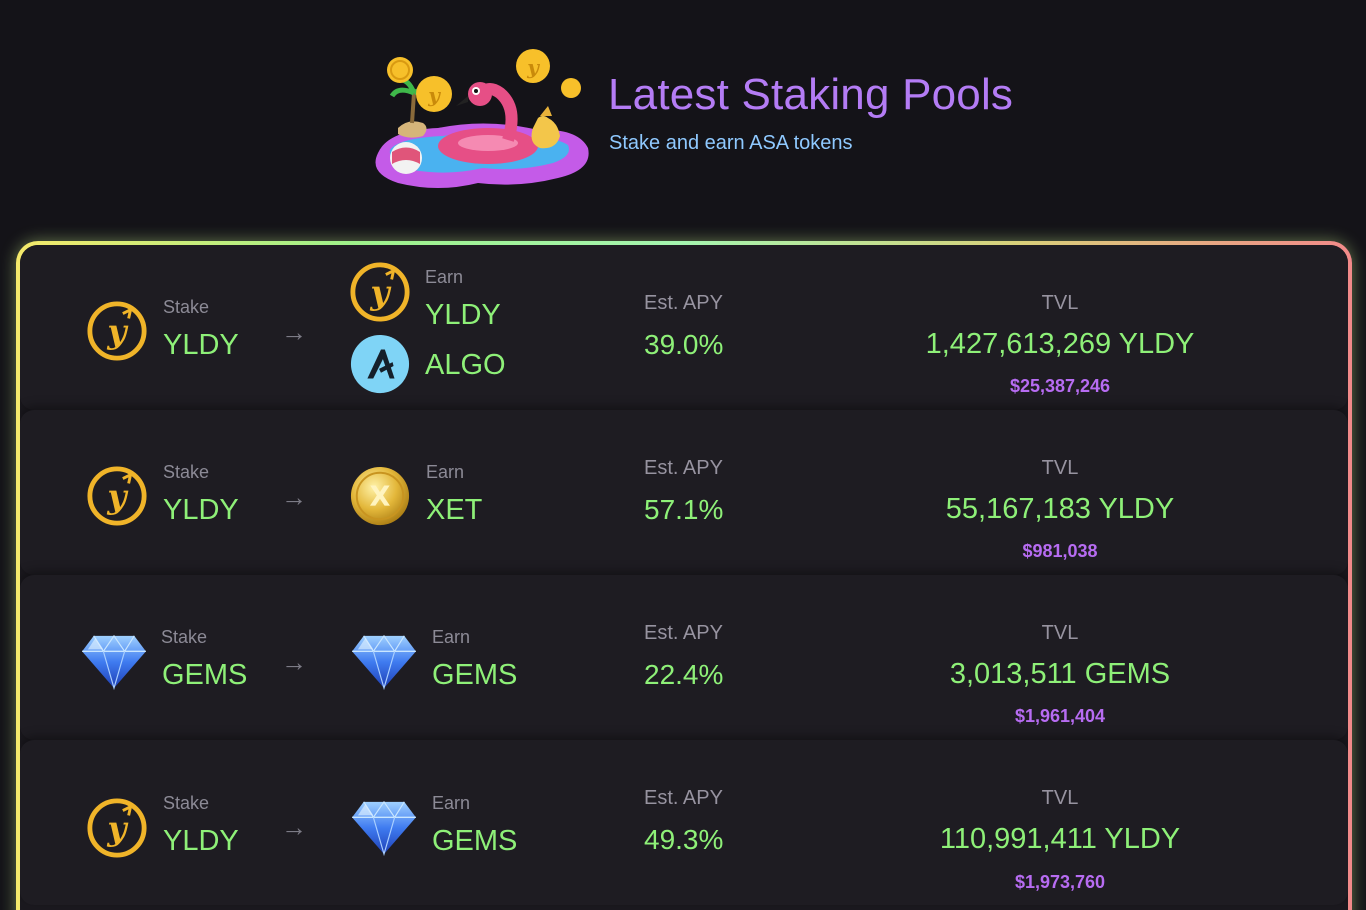  Describe the element at coordinates (1060, 882) in the screenshot. I see `tvl-usd-value: $1,973,760` at that location.